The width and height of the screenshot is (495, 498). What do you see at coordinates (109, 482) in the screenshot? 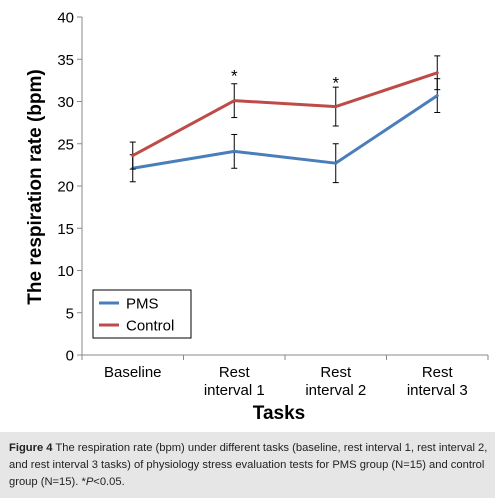
I see `caption-text-end: <0.05.` at bounding box center [109, 482].